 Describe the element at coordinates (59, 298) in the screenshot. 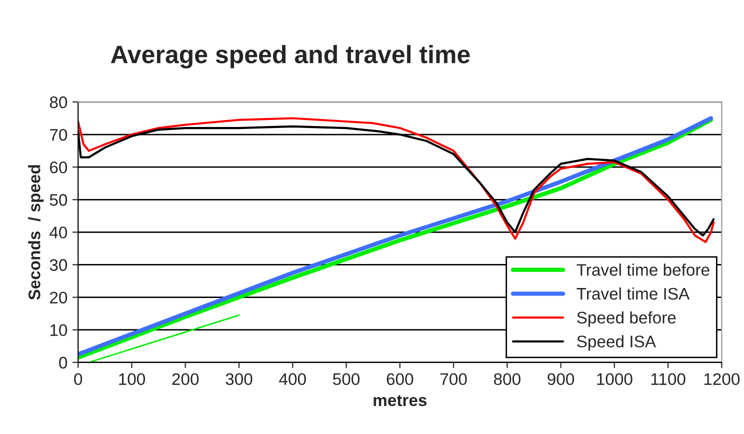

I see `y-tick-label: 20` at that location.